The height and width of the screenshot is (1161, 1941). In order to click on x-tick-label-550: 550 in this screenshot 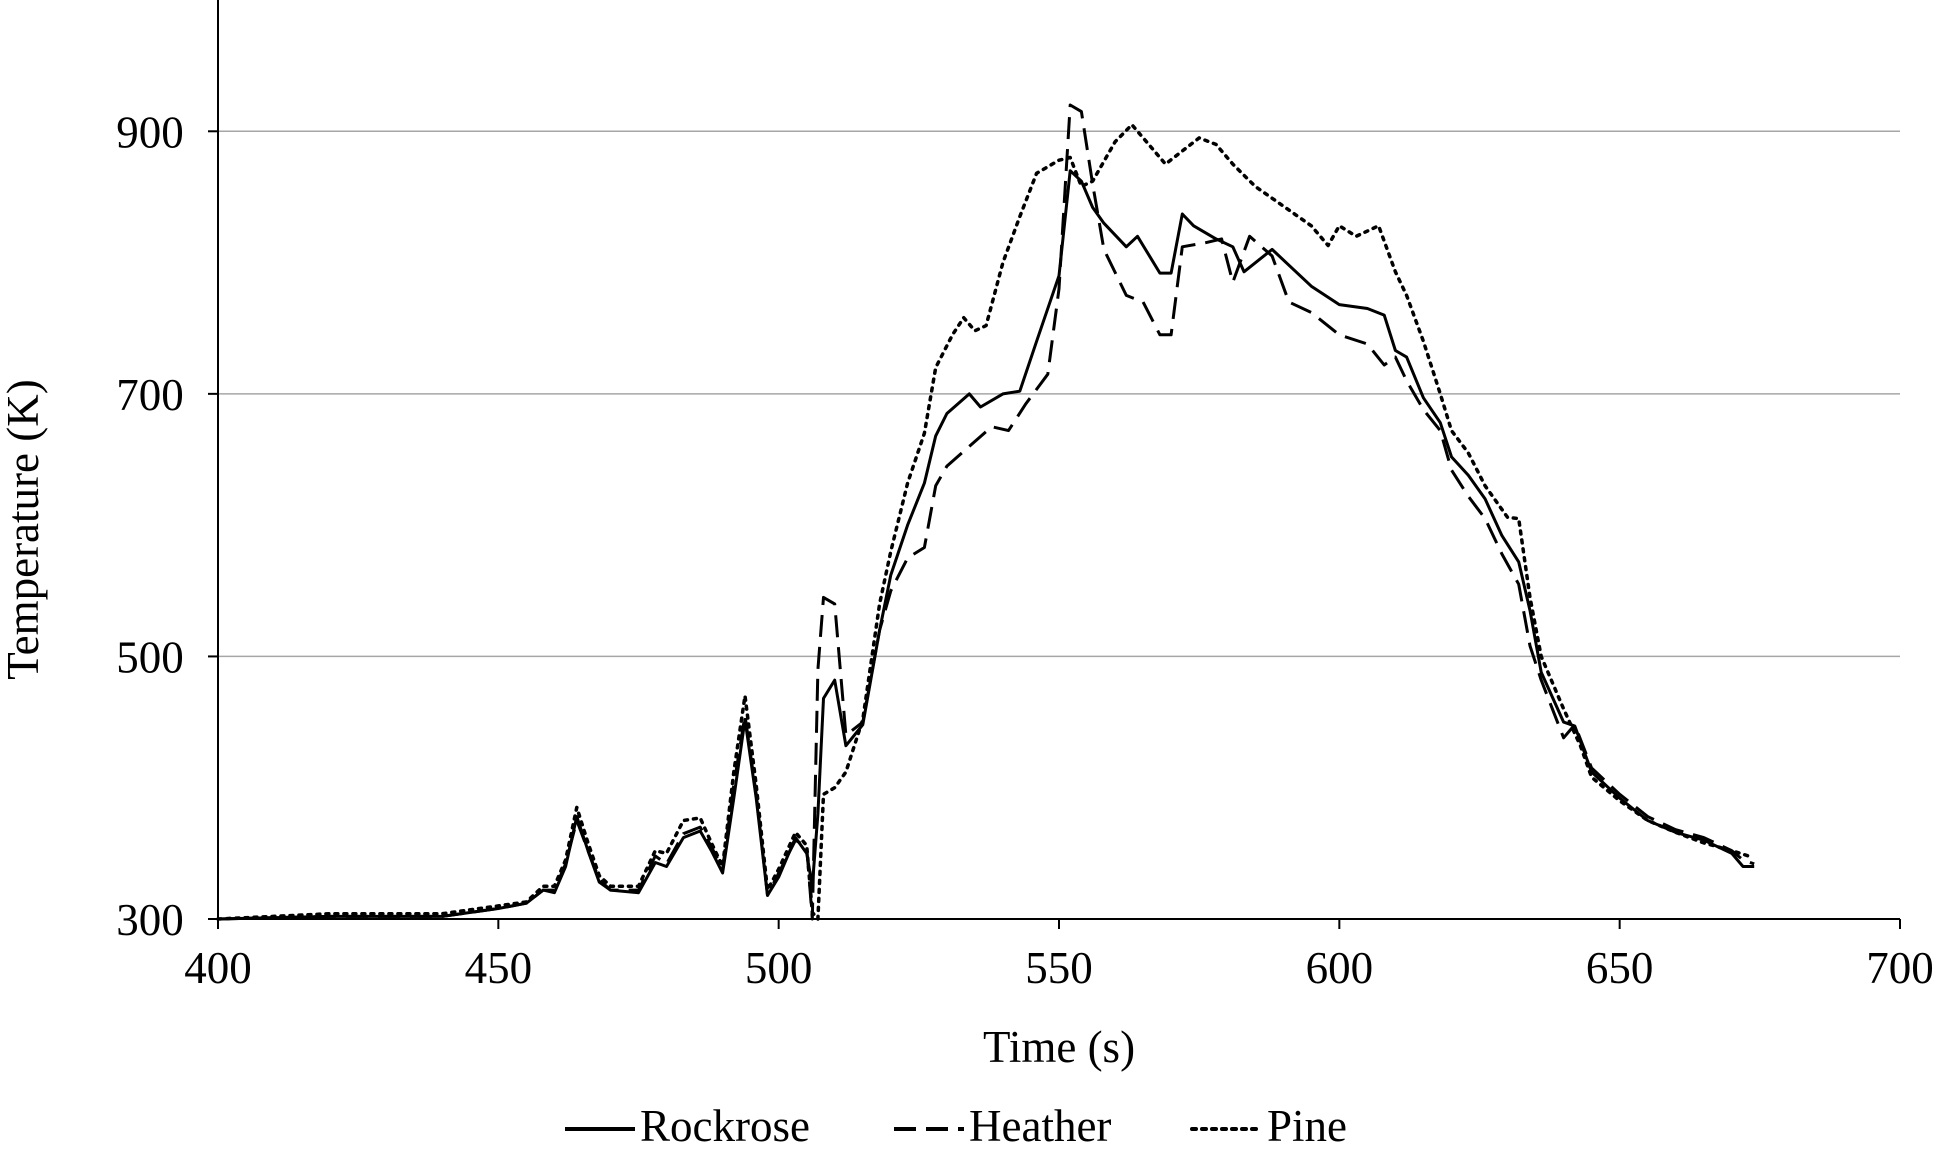, I will do `click(1059, 968)`.